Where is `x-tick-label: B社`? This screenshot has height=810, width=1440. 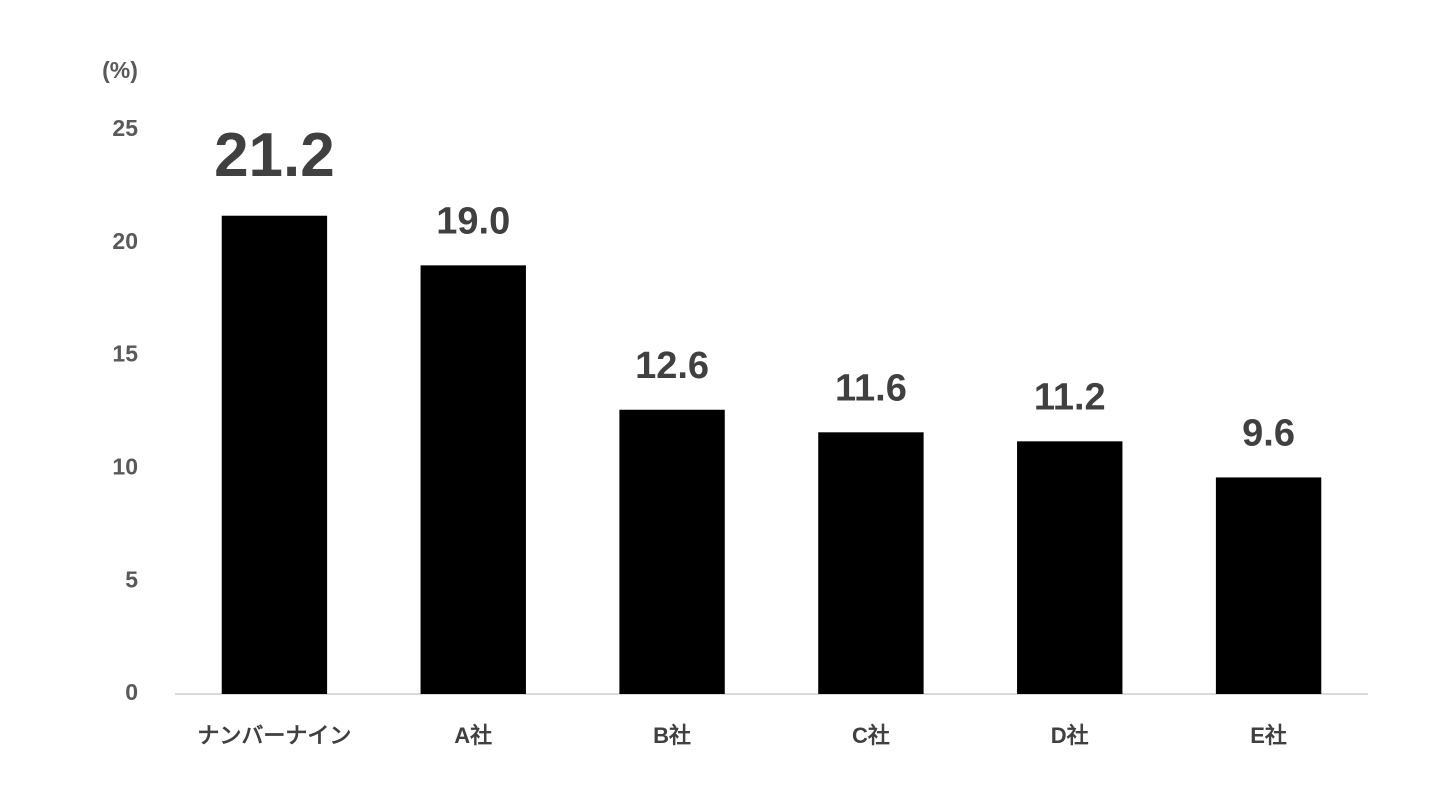 x-tick-label: B社 is located at coordinates (672, 735).